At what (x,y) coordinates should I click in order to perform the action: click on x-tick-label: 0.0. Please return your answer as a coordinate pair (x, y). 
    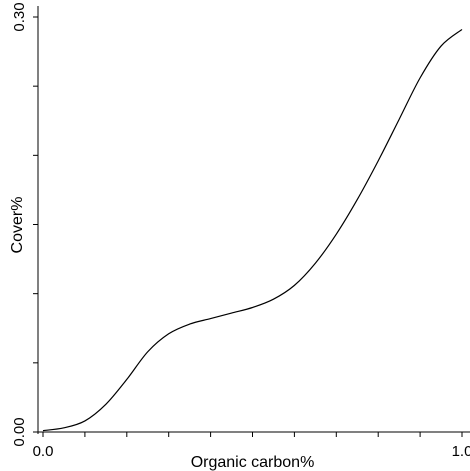
    Looking at the image, I should click on (43, 451).